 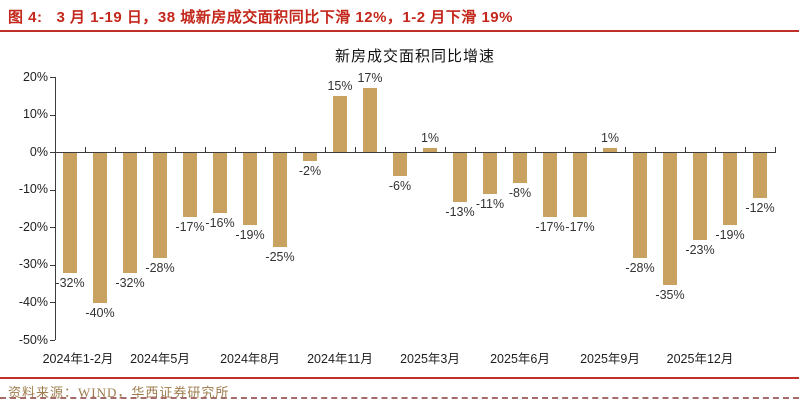 I want to click on bar-value-label: -40%, so click(x=100, y=313).